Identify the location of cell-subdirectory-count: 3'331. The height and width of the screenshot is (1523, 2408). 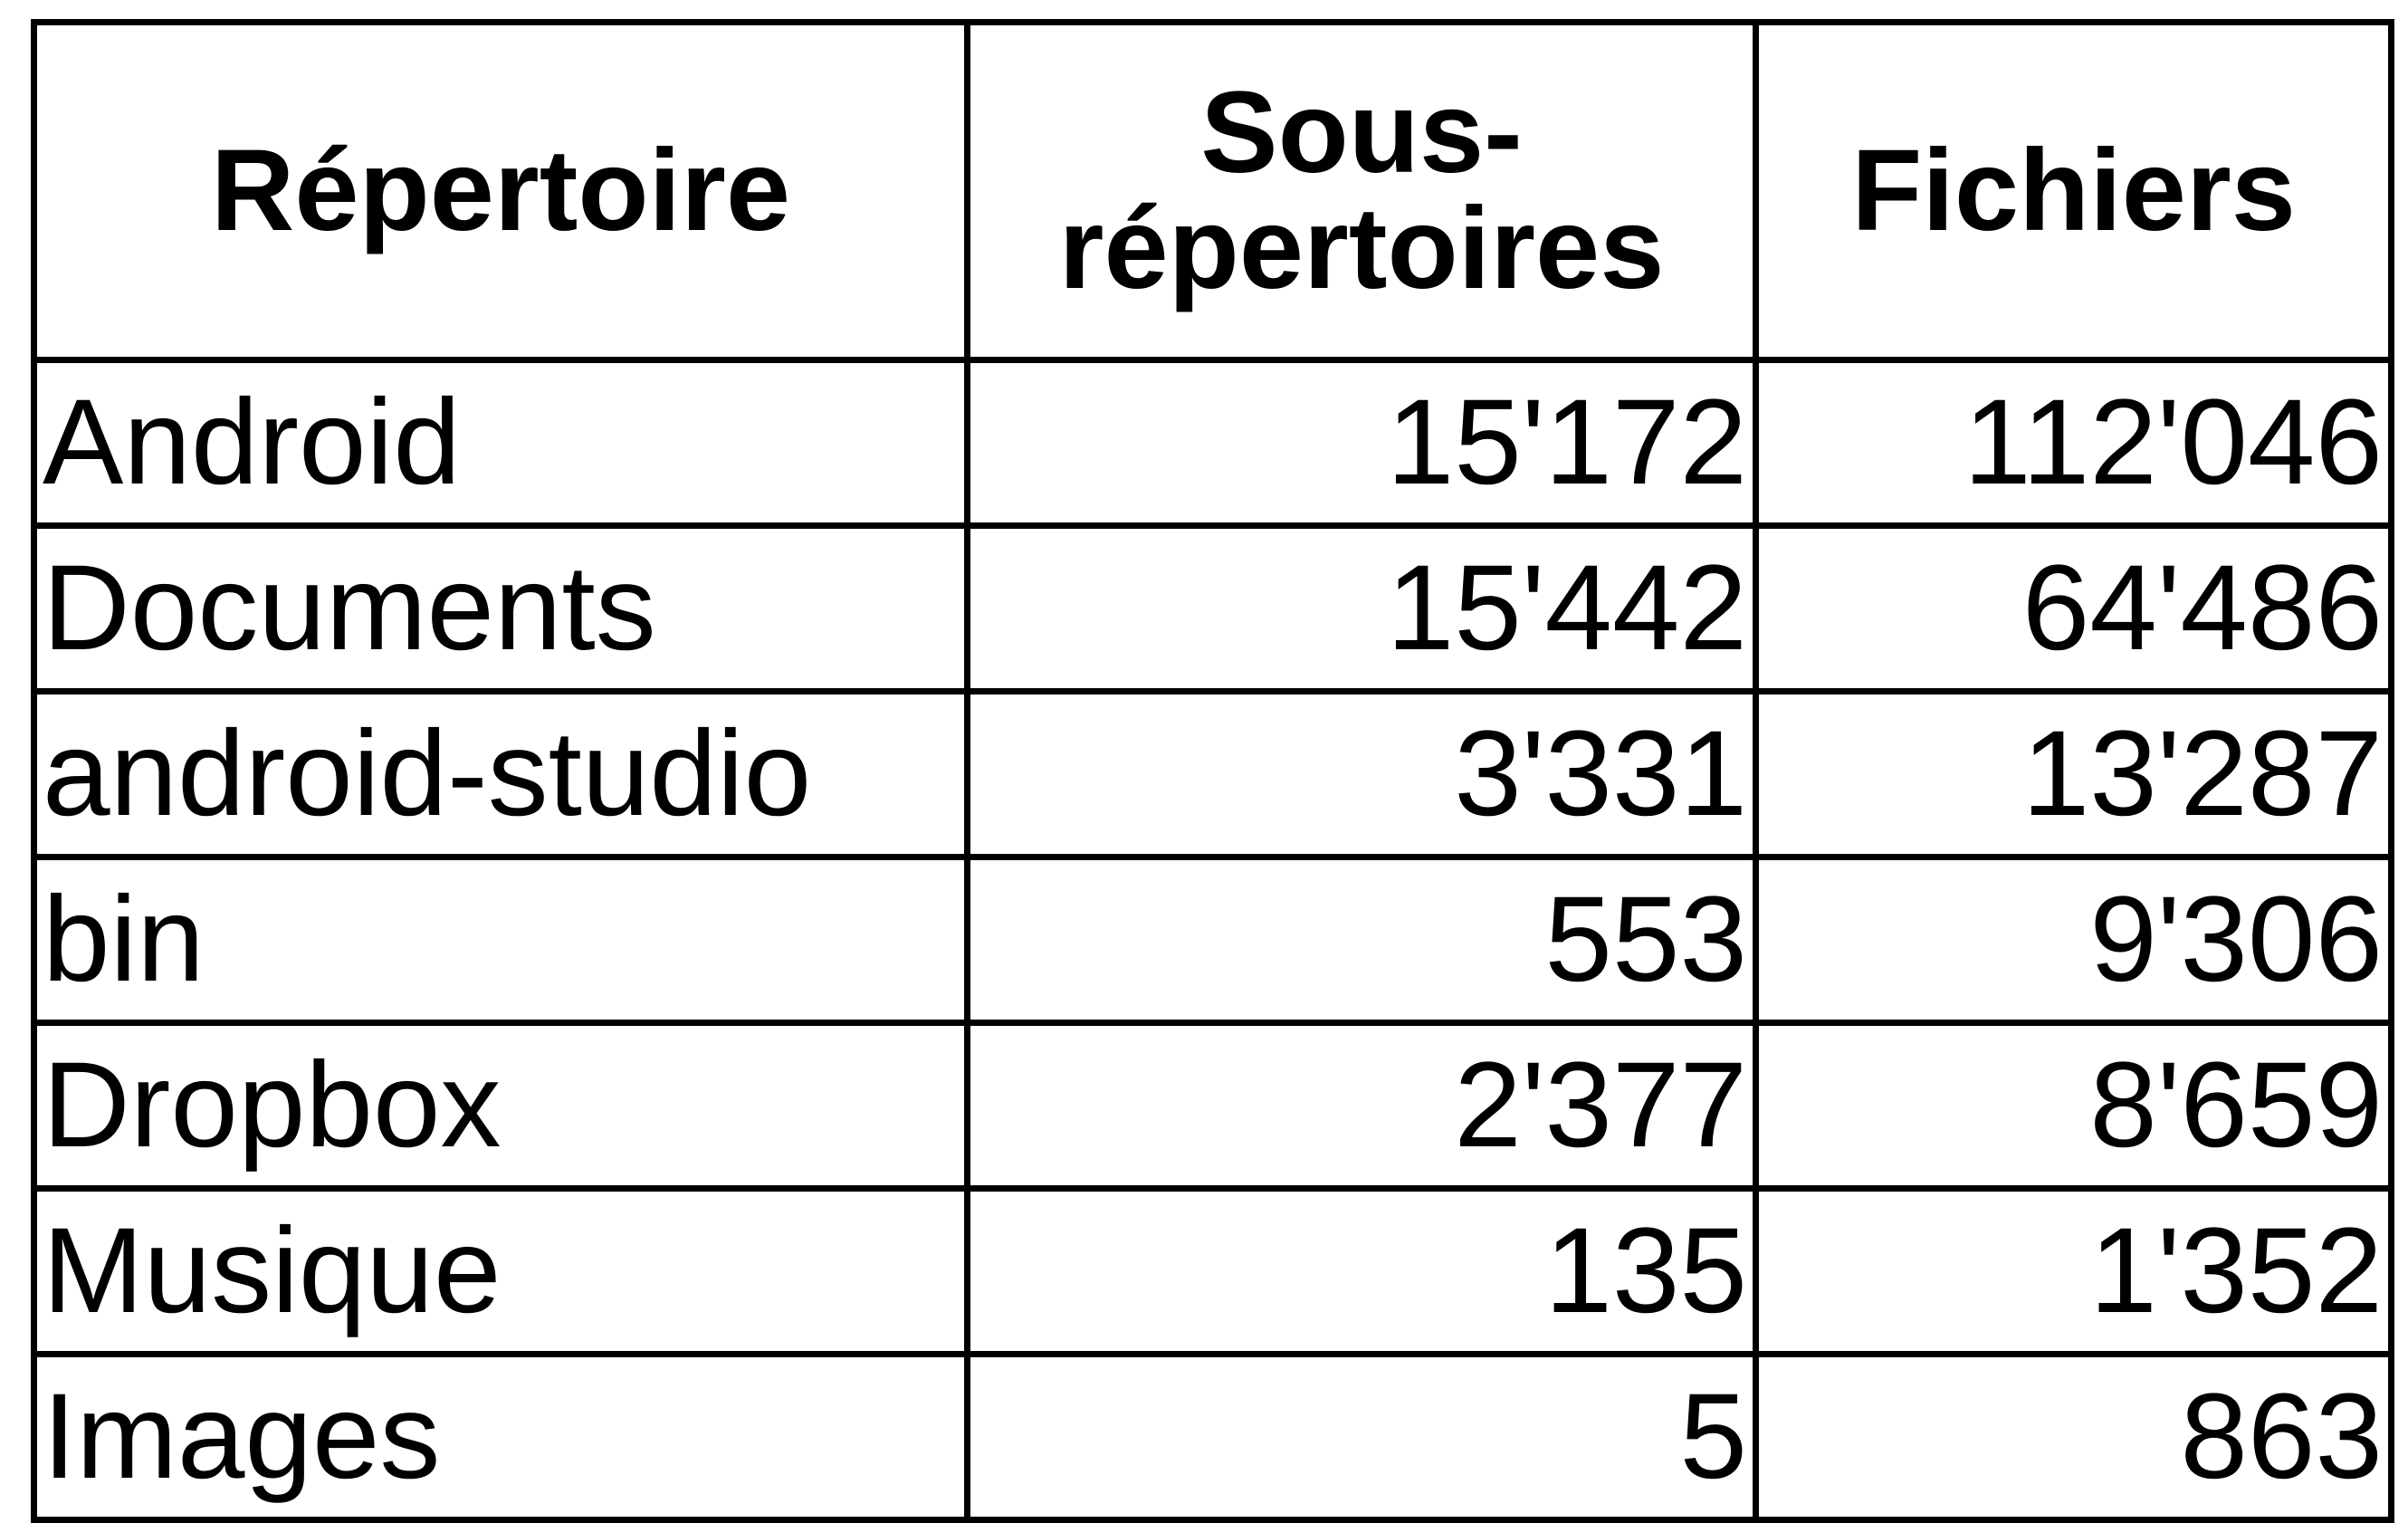
(1361, 774).